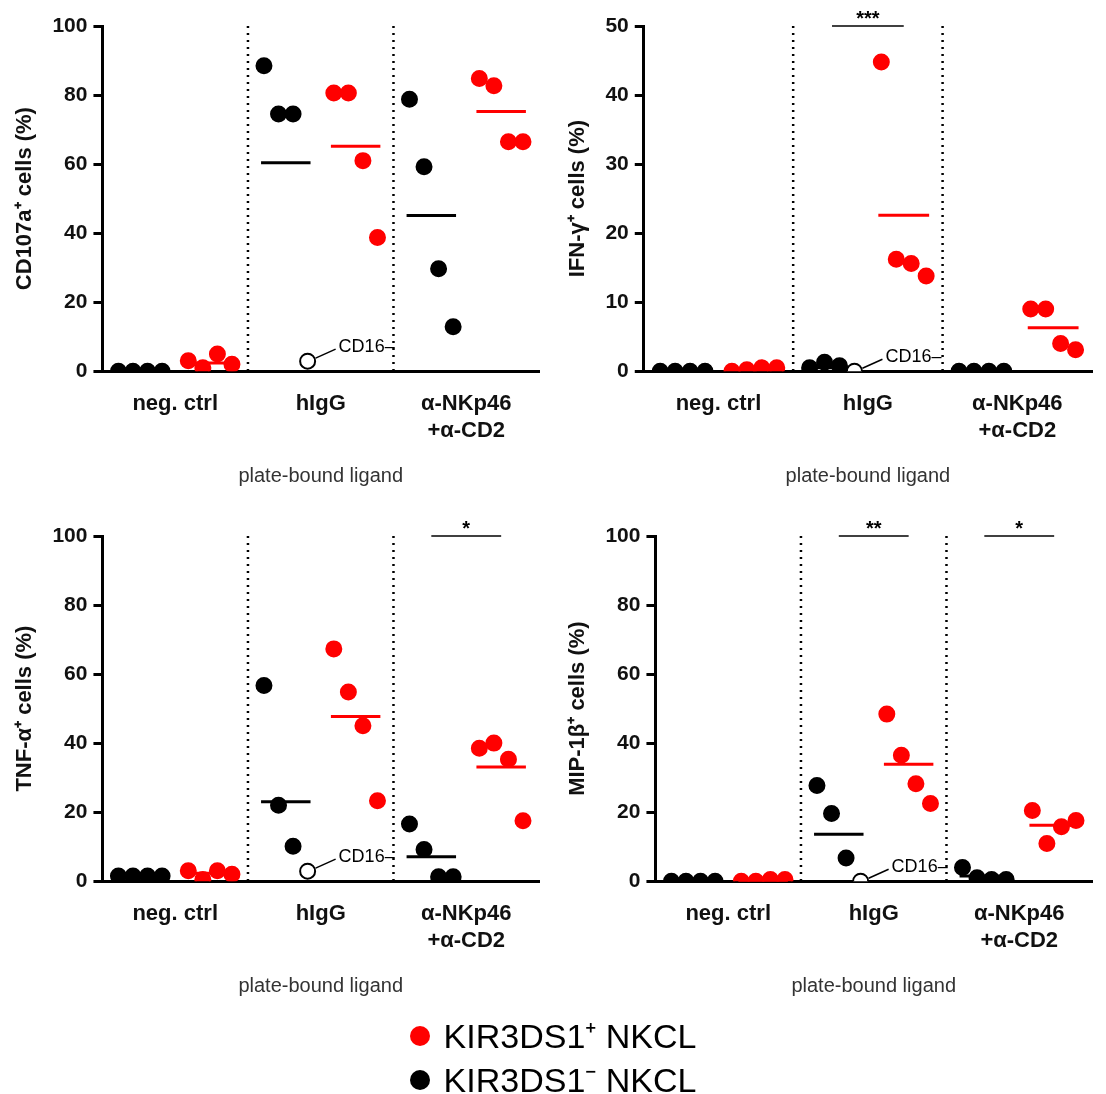  I want to click on legend-label: KIR3DS1⁻ NKCL, so click(570, 1077).